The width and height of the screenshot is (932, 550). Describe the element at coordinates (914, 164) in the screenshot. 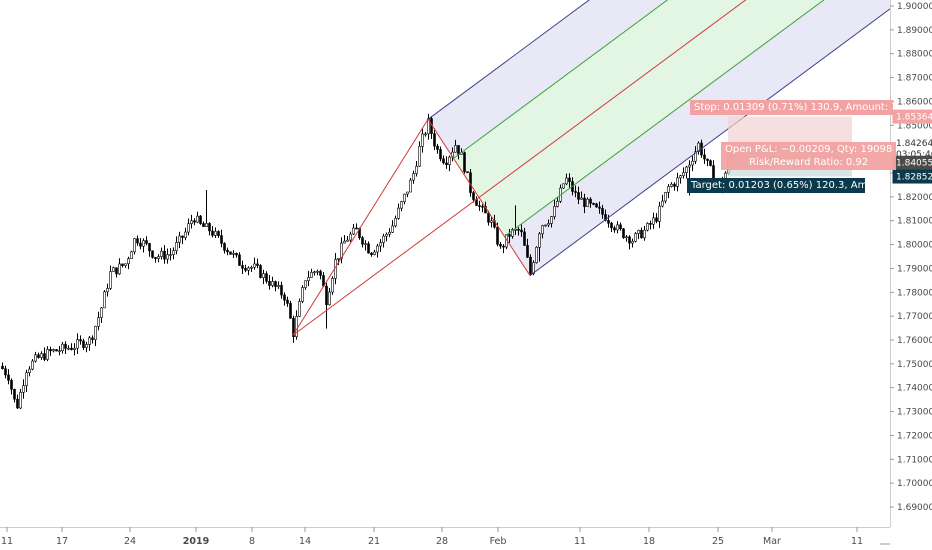

I see `price-tag-text: 1.84055` at that location.